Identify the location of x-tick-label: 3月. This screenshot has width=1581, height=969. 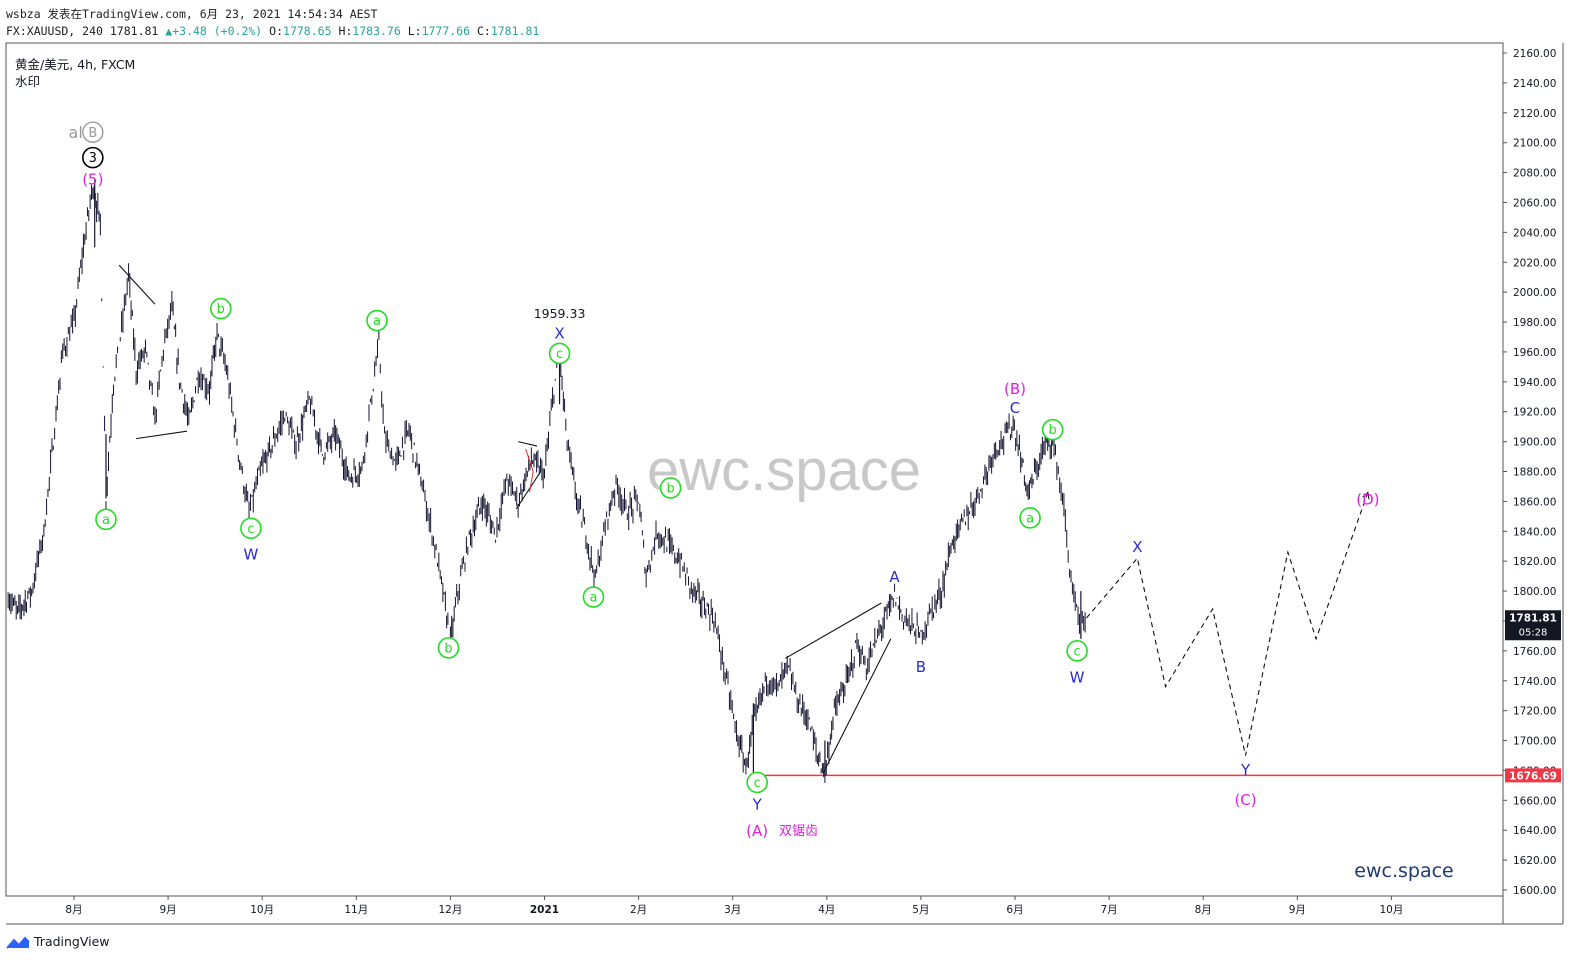
(732, 910).